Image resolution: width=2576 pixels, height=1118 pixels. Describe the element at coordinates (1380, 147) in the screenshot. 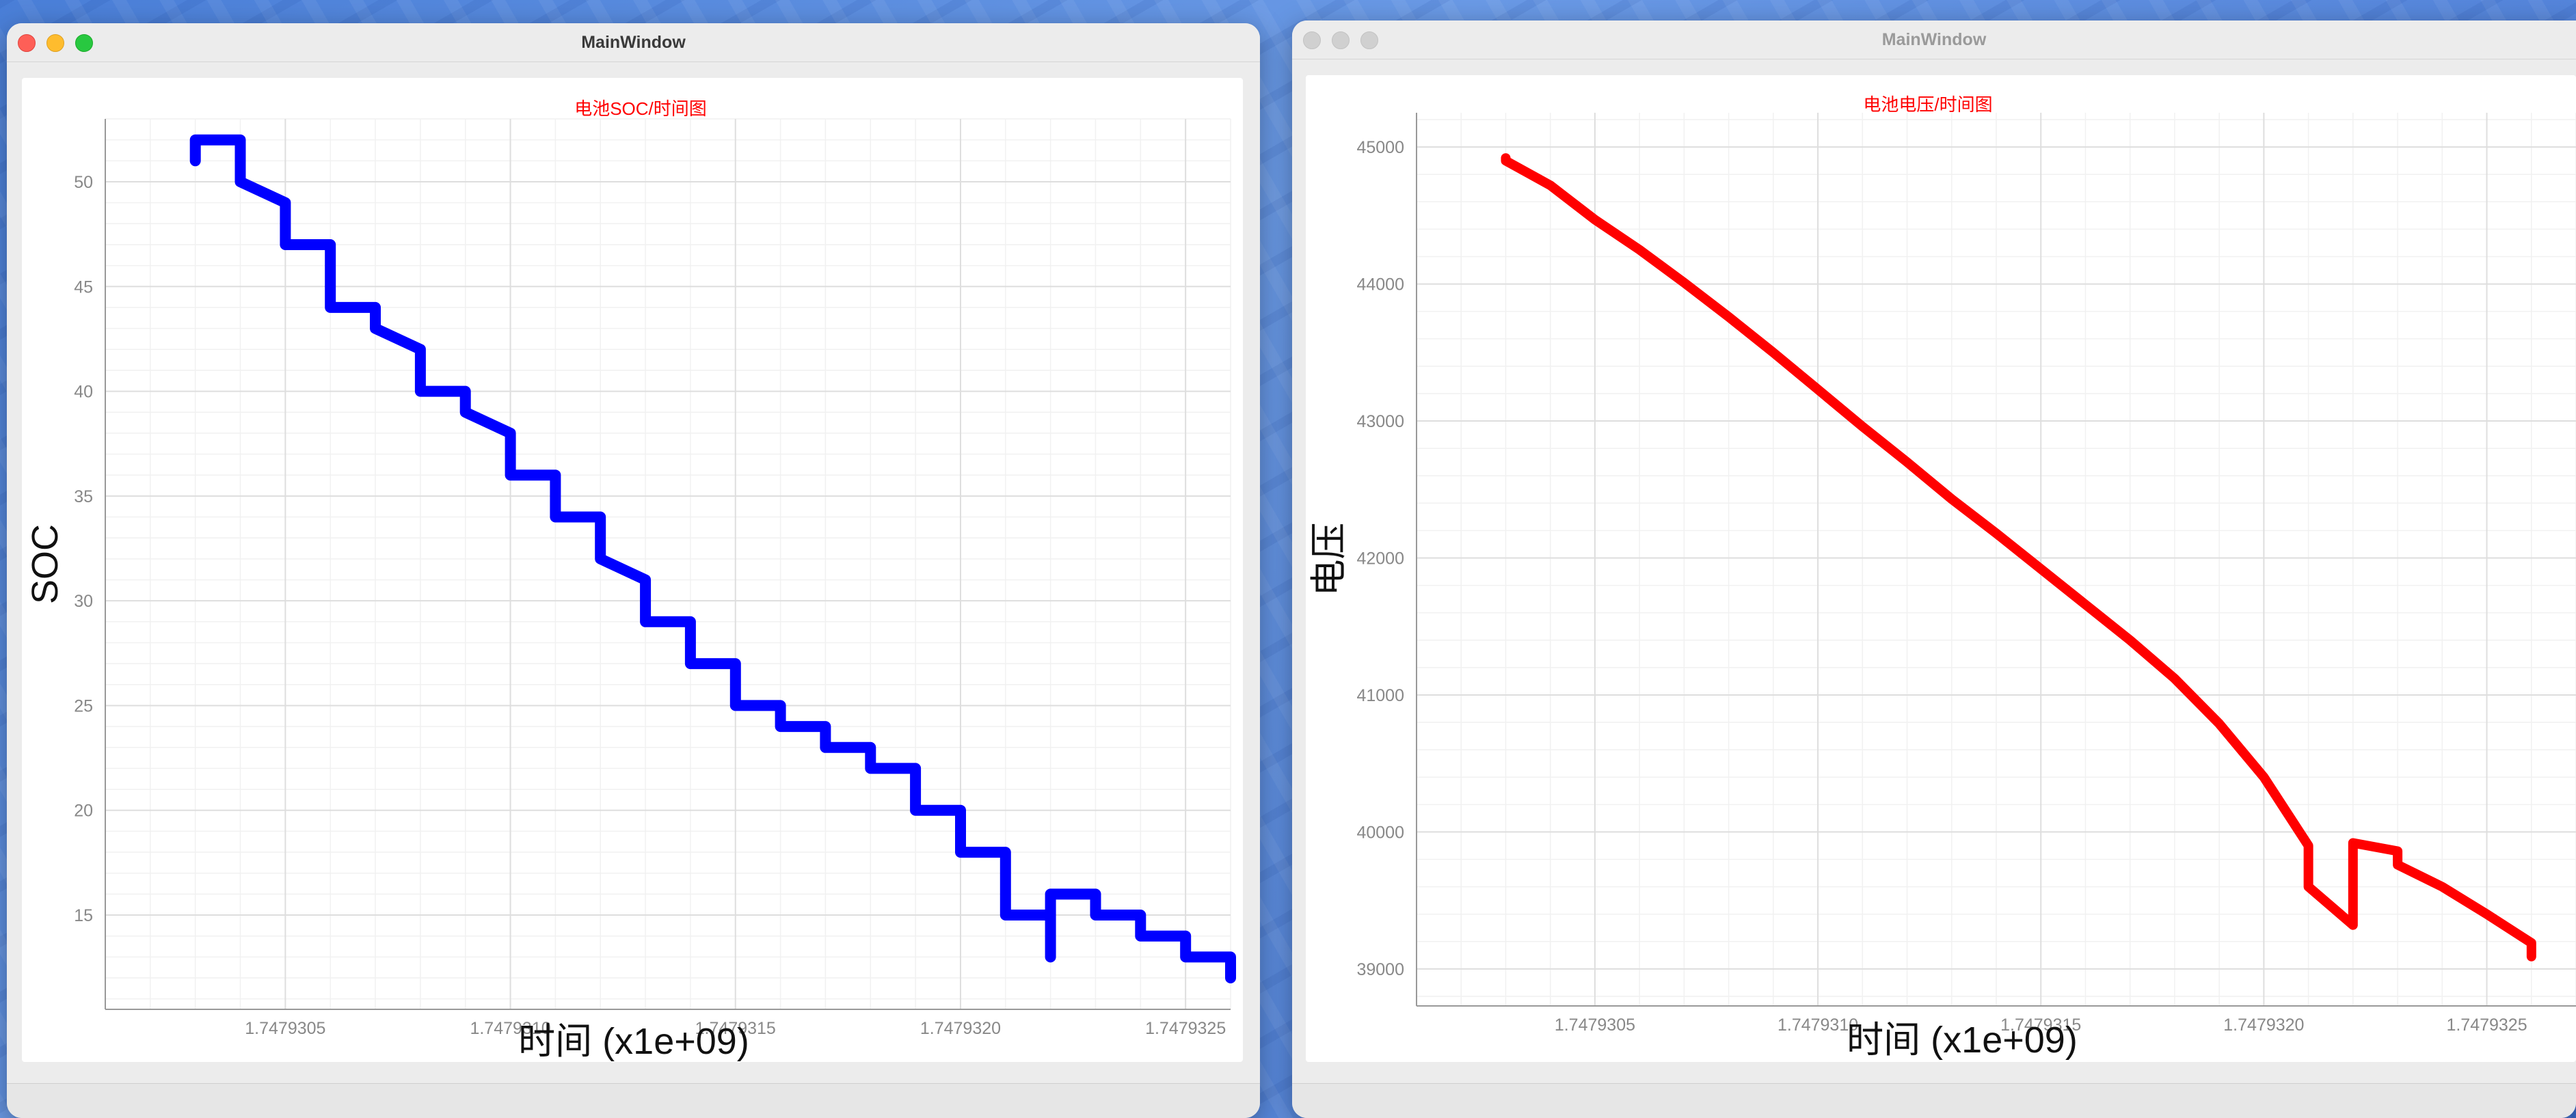

I see `y-tick-label: 45000` at that location.